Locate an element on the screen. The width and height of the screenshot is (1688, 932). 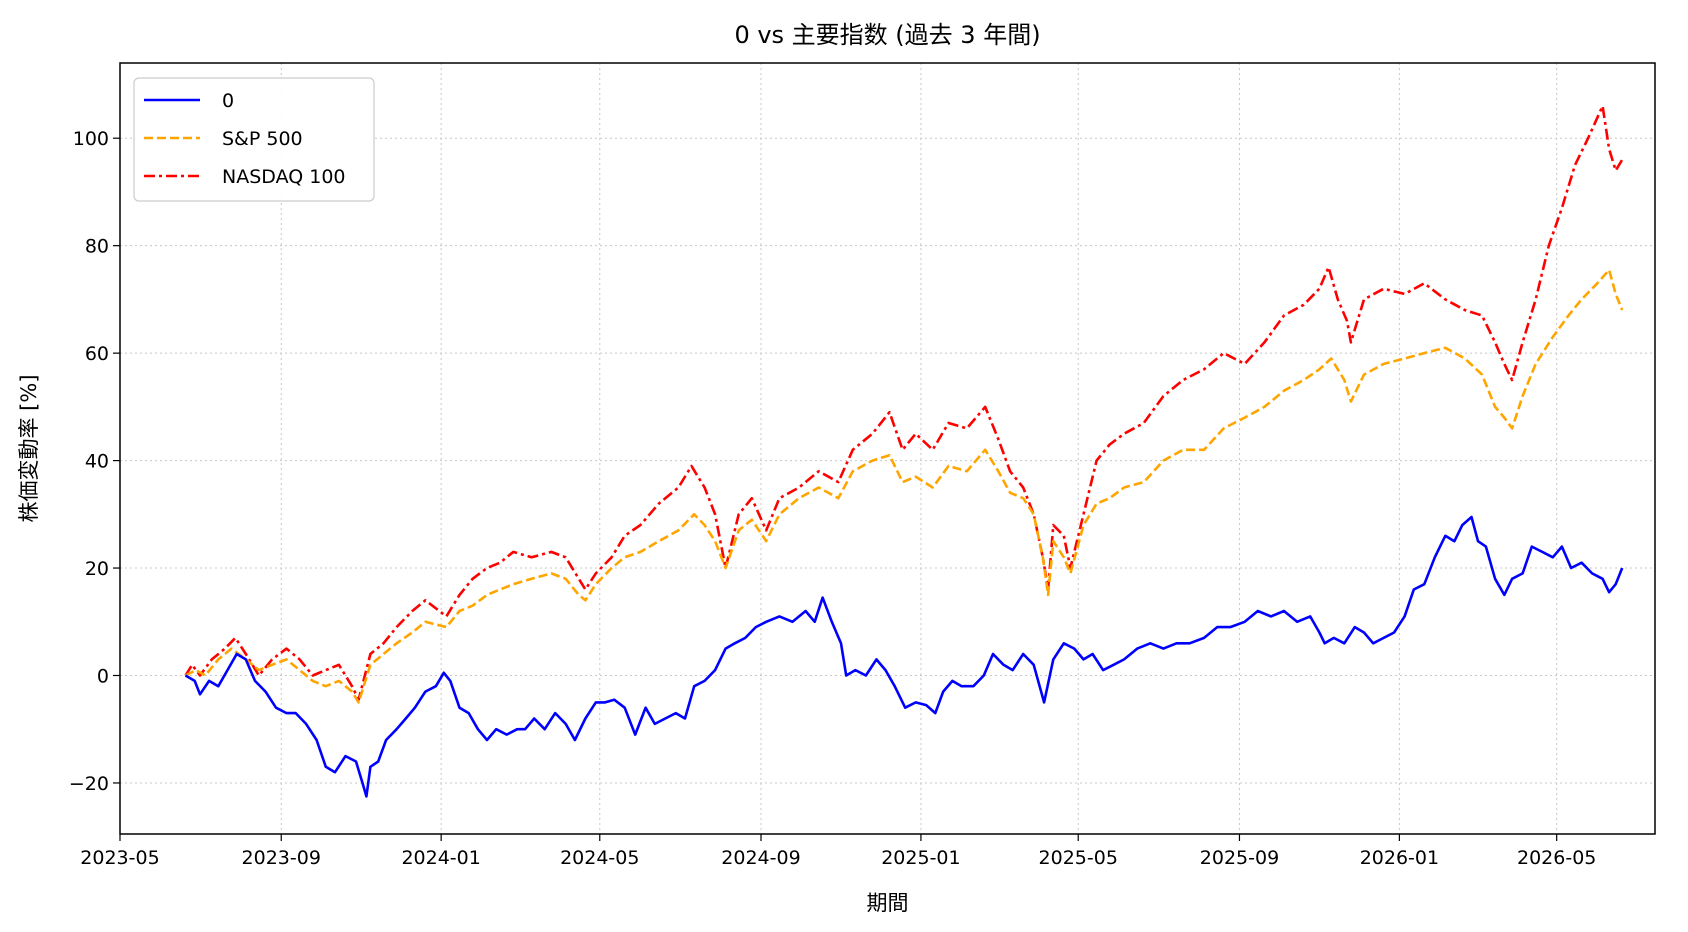
x-tick-label: 2026-01 is located at coordinates (1399, 858).